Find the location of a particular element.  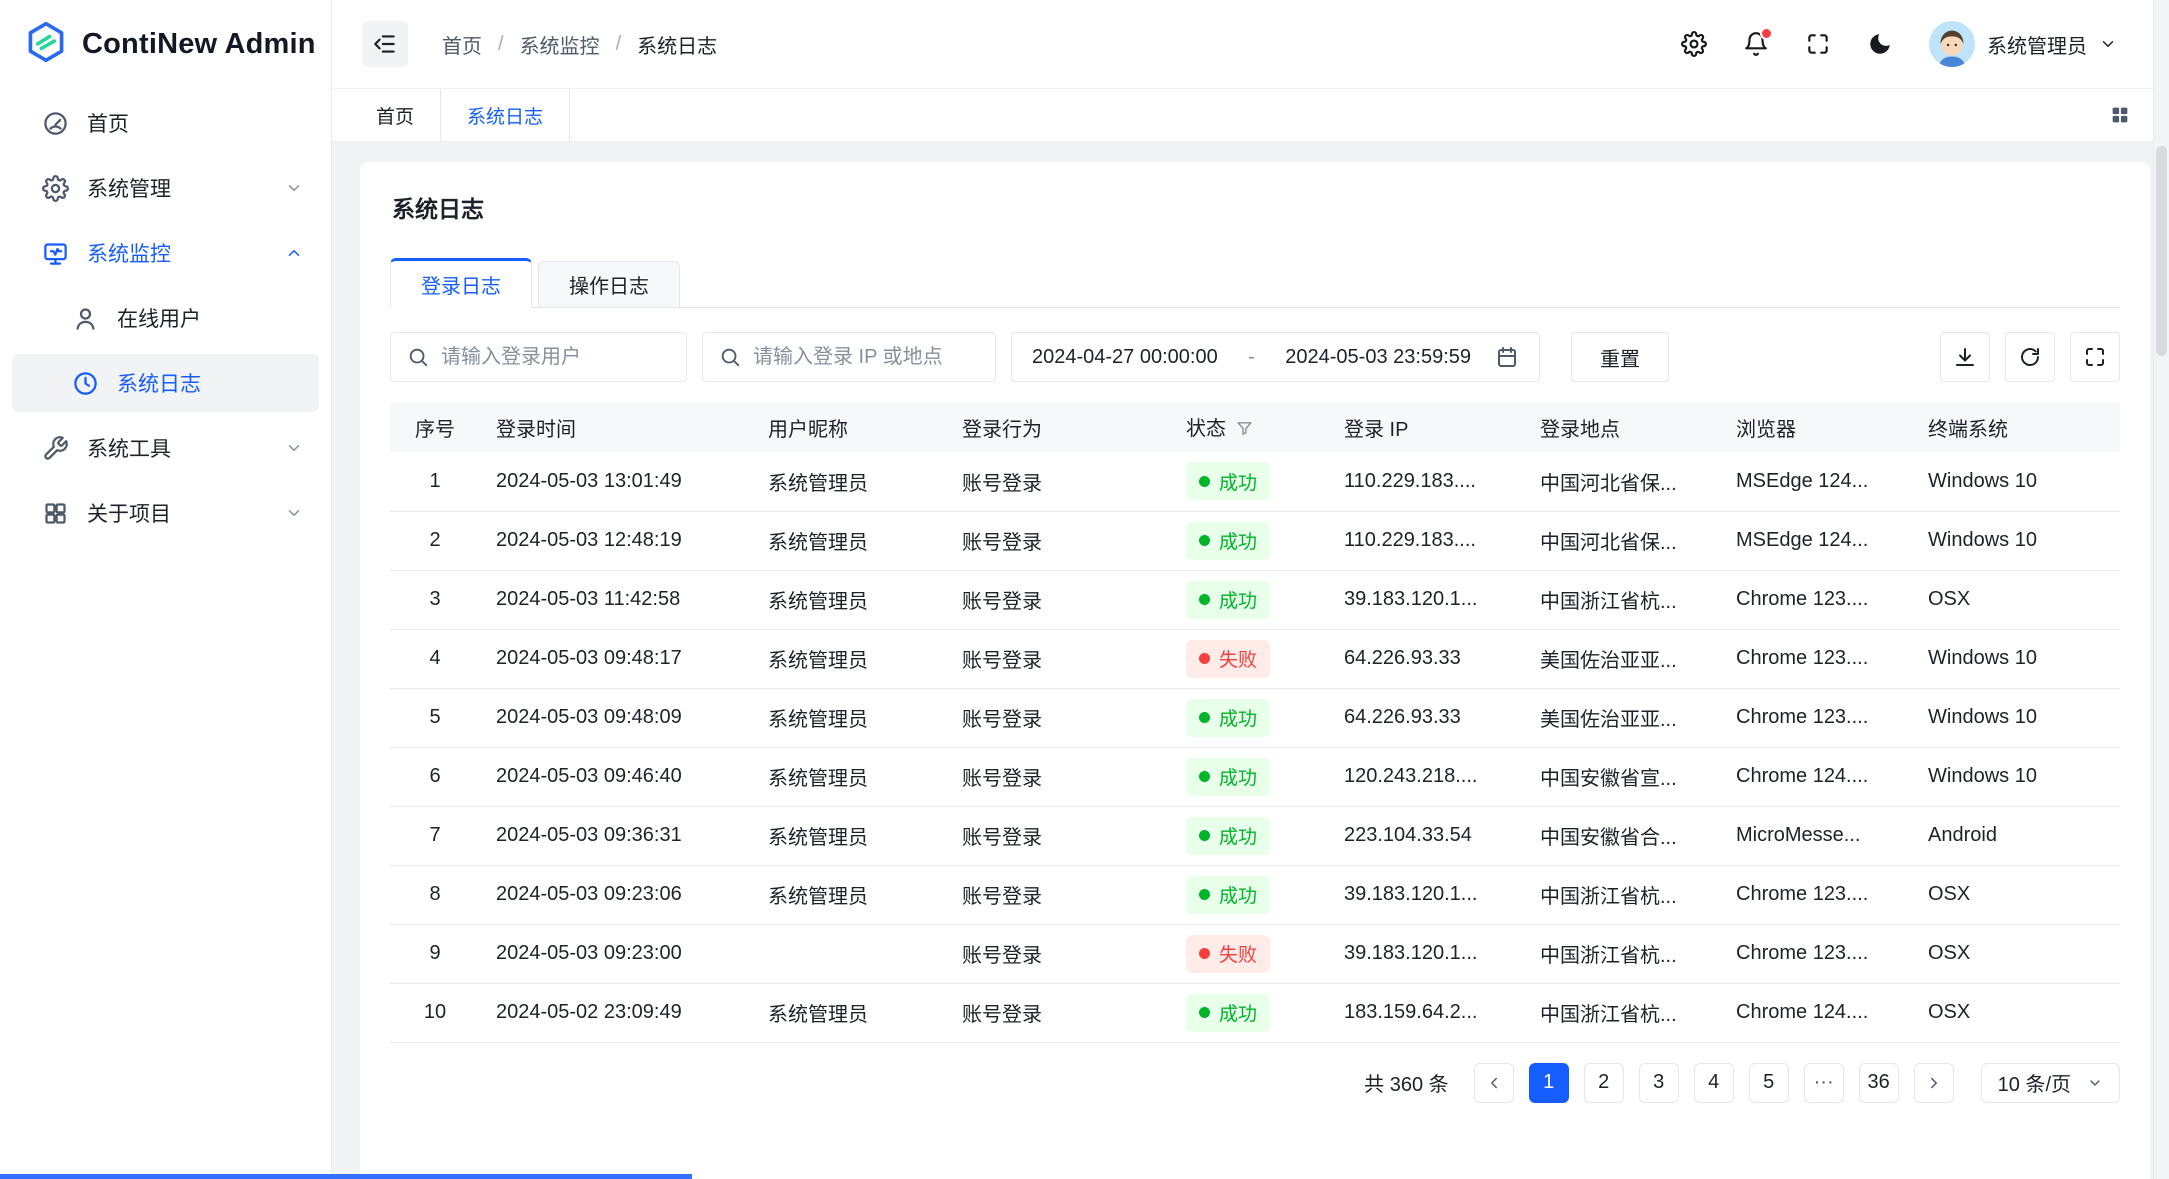

sidebar-item-online-users: 在线用户 is located at coordinates (165, 318).